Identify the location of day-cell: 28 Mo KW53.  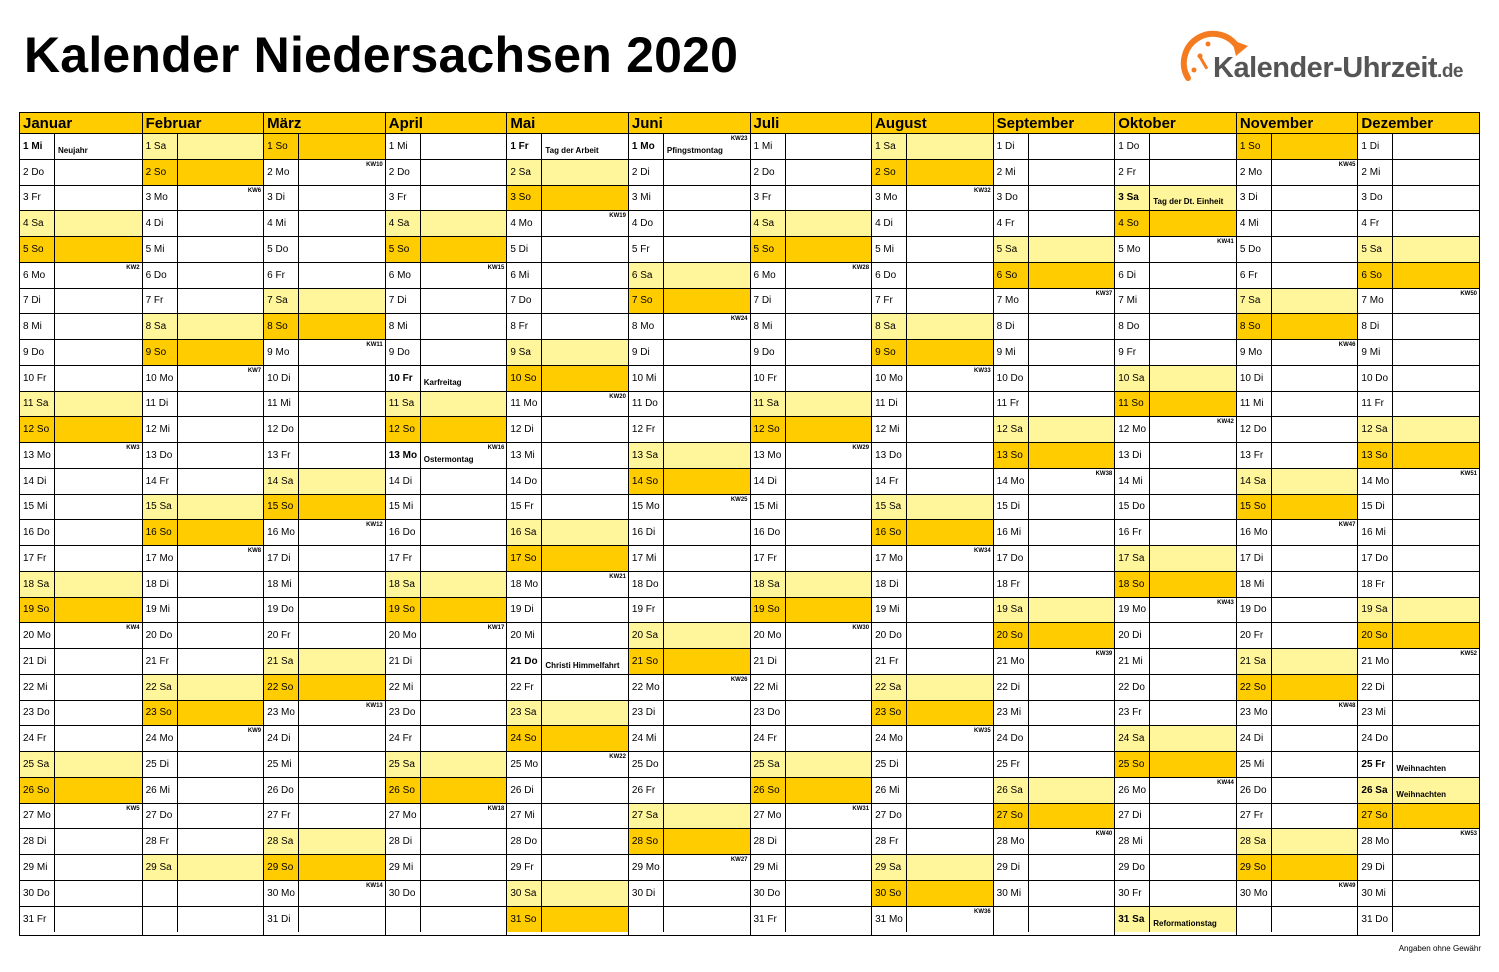
(1418, 842).